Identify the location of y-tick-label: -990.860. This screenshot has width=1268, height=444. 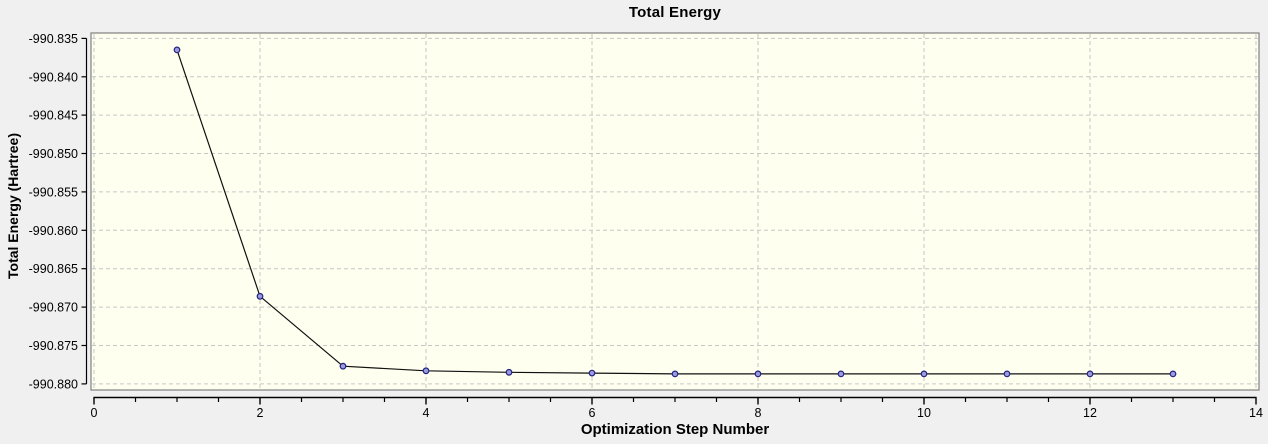
(53, 231).